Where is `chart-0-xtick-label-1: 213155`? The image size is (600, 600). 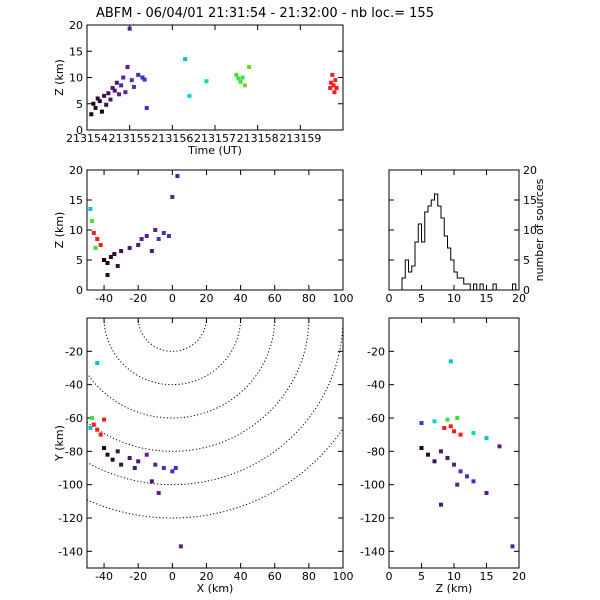 chart-0-xtick-label-1: 213155 is located at coordinates (130, 138).